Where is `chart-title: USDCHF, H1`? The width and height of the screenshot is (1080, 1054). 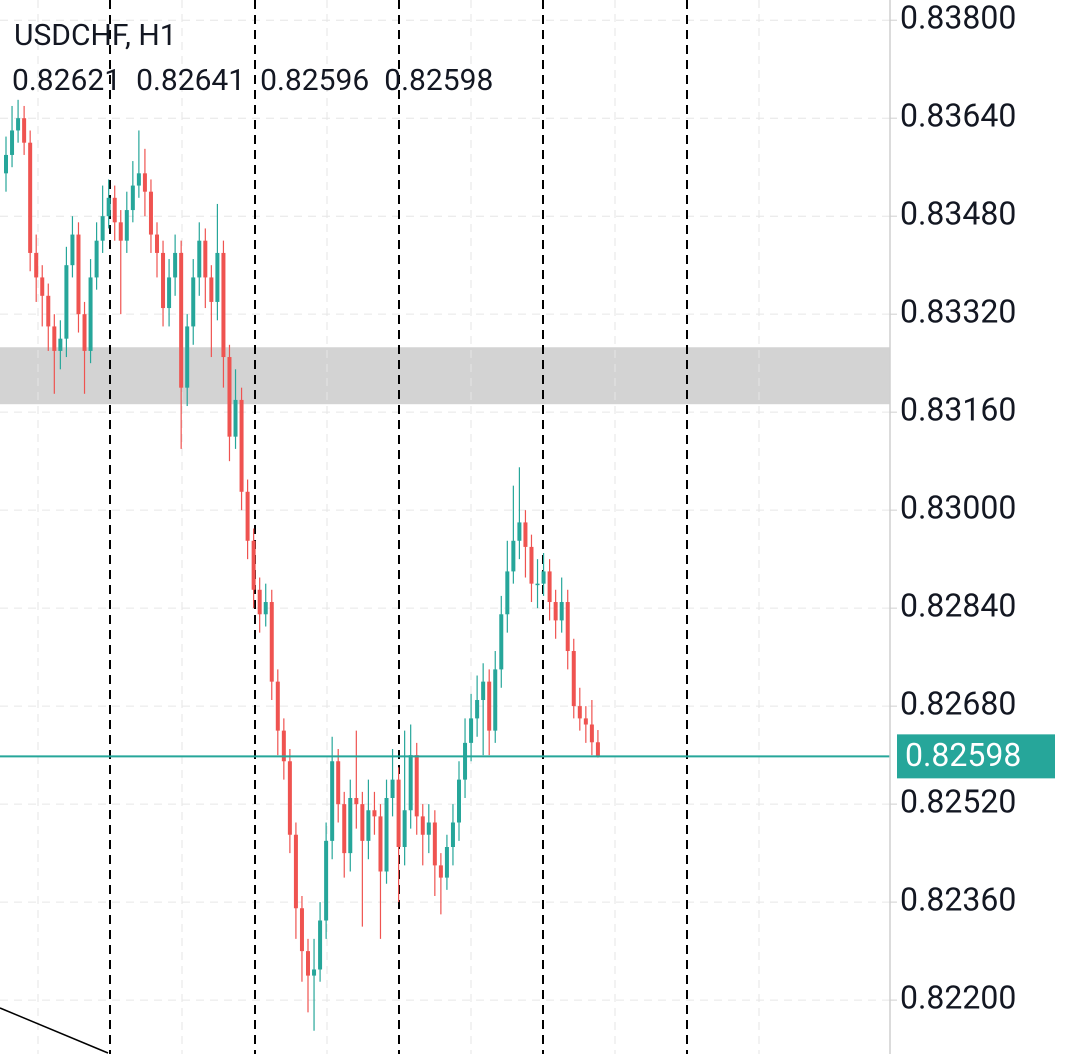 chart-title: USDCHF, H1 is located at coordinates (95, 35).